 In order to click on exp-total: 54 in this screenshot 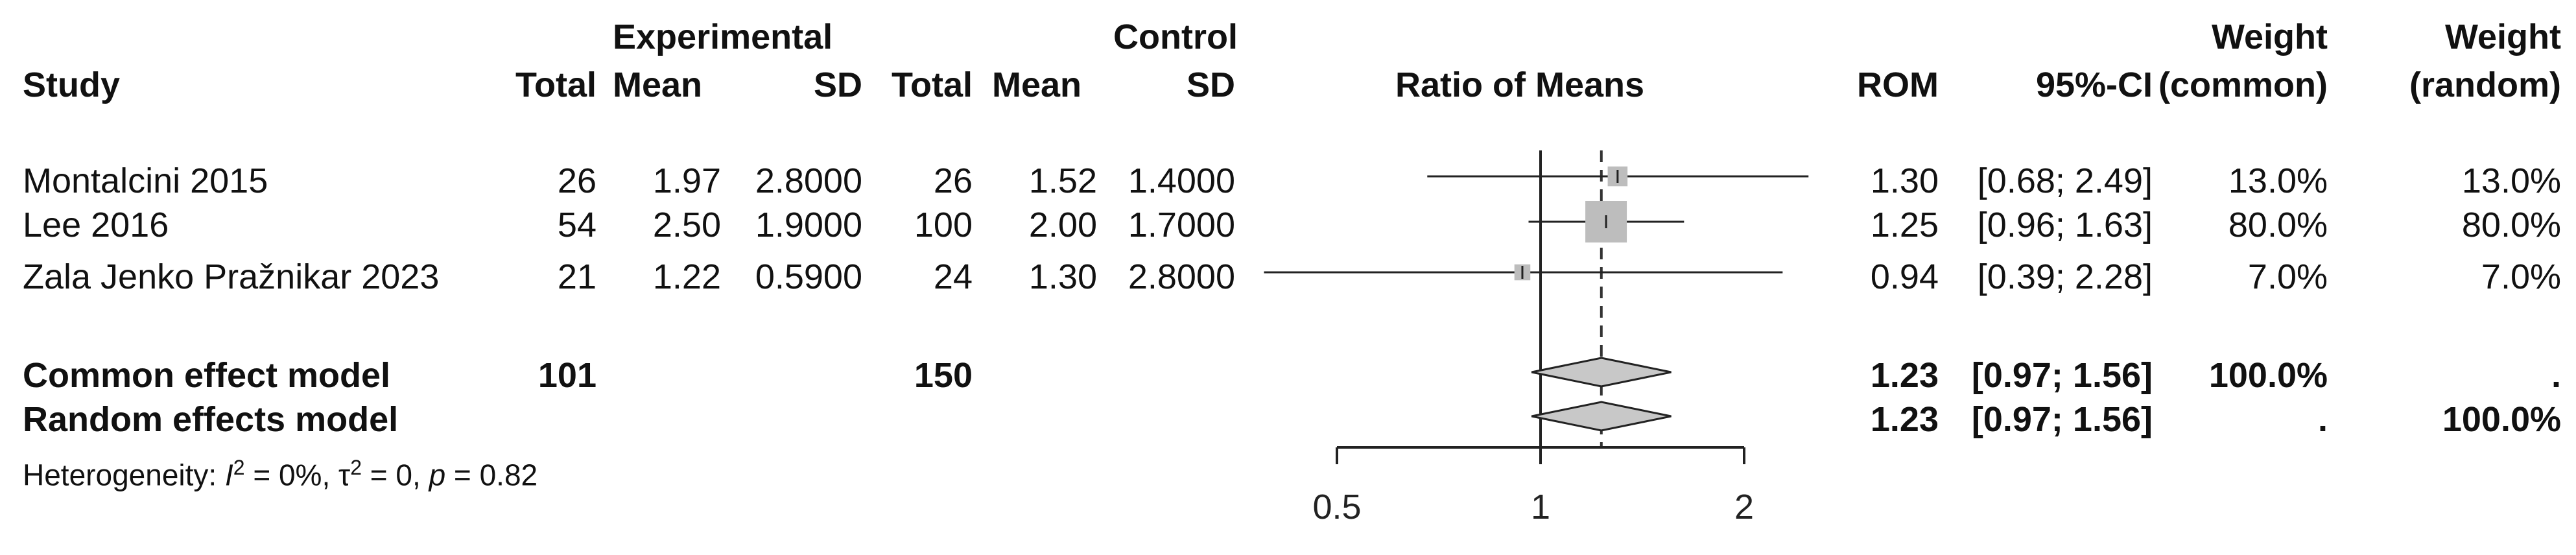, I will do `click(577, 225)`.